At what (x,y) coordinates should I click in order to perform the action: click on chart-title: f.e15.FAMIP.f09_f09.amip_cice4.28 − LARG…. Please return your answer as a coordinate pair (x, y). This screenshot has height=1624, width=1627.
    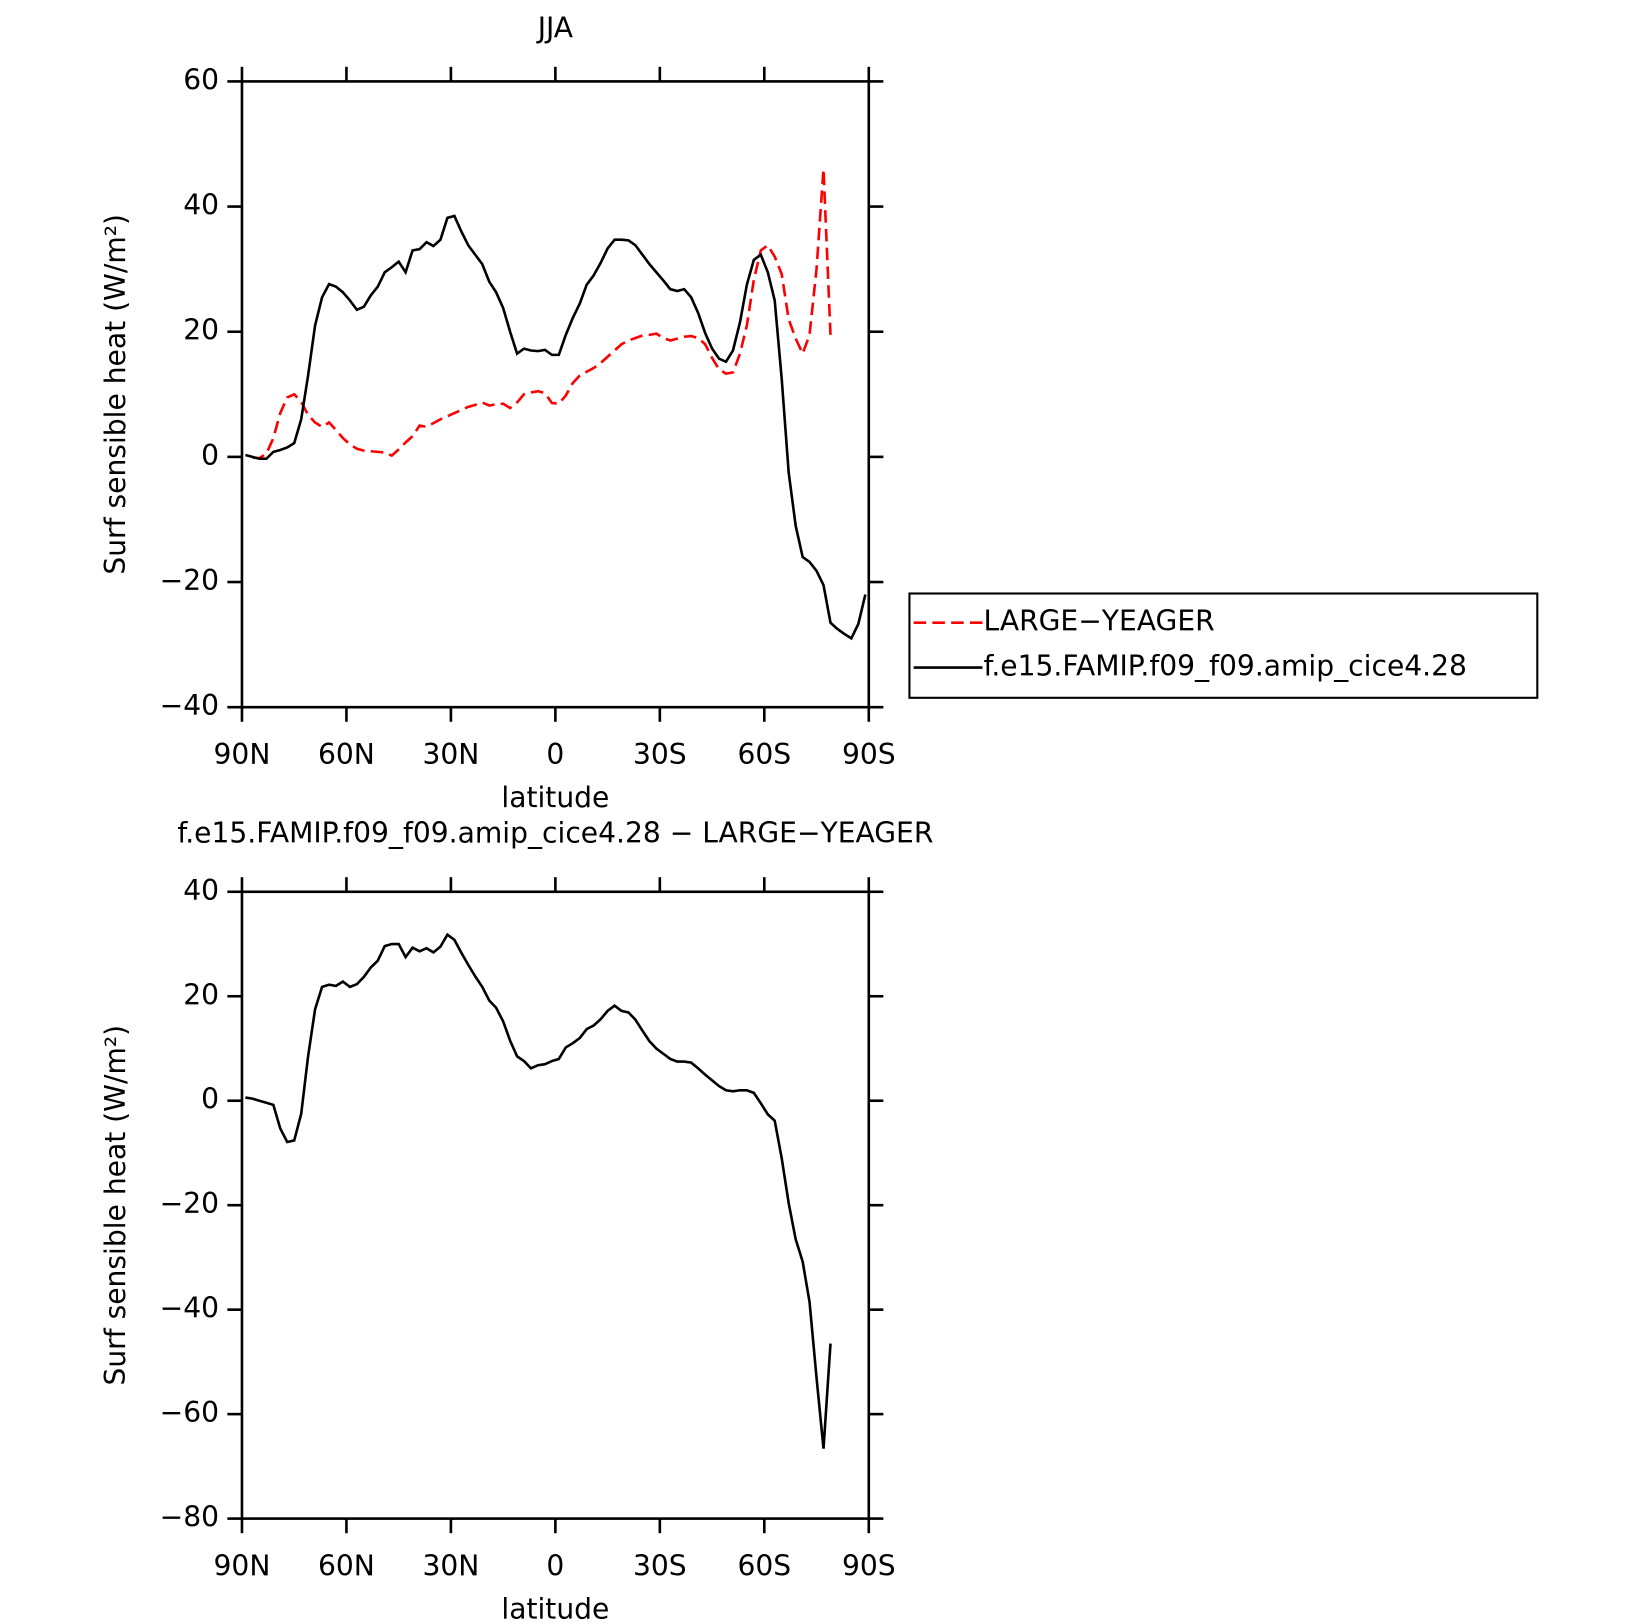
    Looking at the image, I should click on (555, 832).